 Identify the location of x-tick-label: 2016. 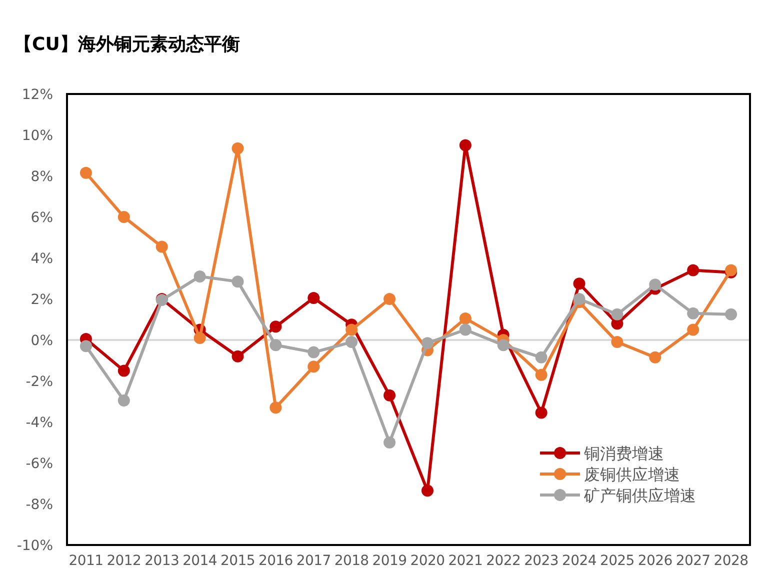
(276, 561).